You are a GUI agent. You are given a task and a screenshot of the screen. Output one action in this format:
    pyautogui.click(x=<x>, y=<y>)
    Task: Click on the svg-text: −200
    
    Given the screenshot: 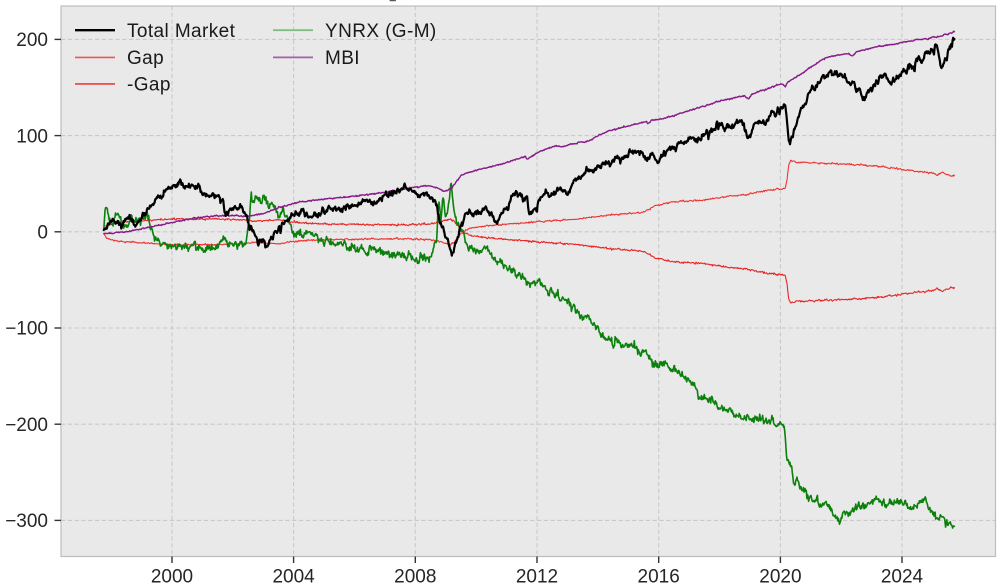 What is the action you would take?
    pyautogui.click(x=26, y=425)
    